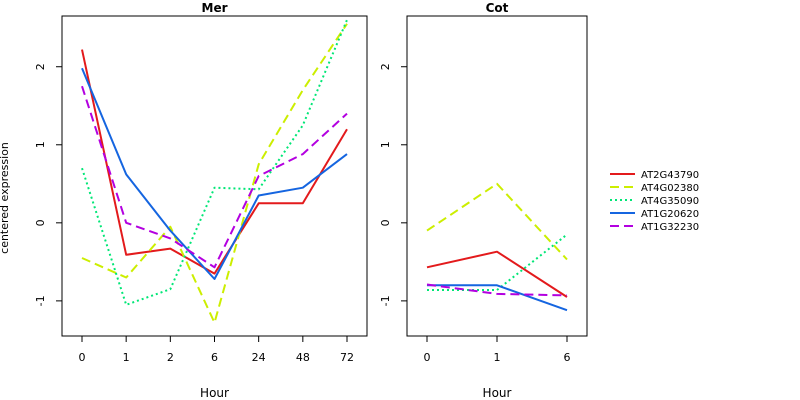 The width and height of the screenshot is (800, 400). Describe the element at coordinates (670, 201) in the screenshot. I see `legend-label: AT4G35090` at that location.